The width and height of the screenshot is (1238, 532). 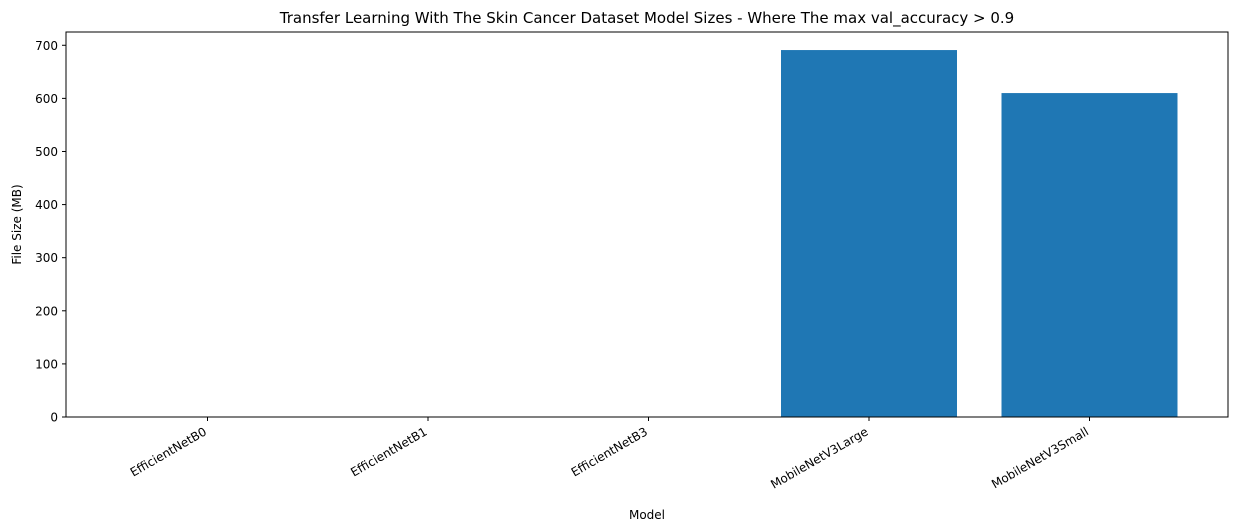 I want to click on y-tick-label: 400, so click(x=46, y=205).